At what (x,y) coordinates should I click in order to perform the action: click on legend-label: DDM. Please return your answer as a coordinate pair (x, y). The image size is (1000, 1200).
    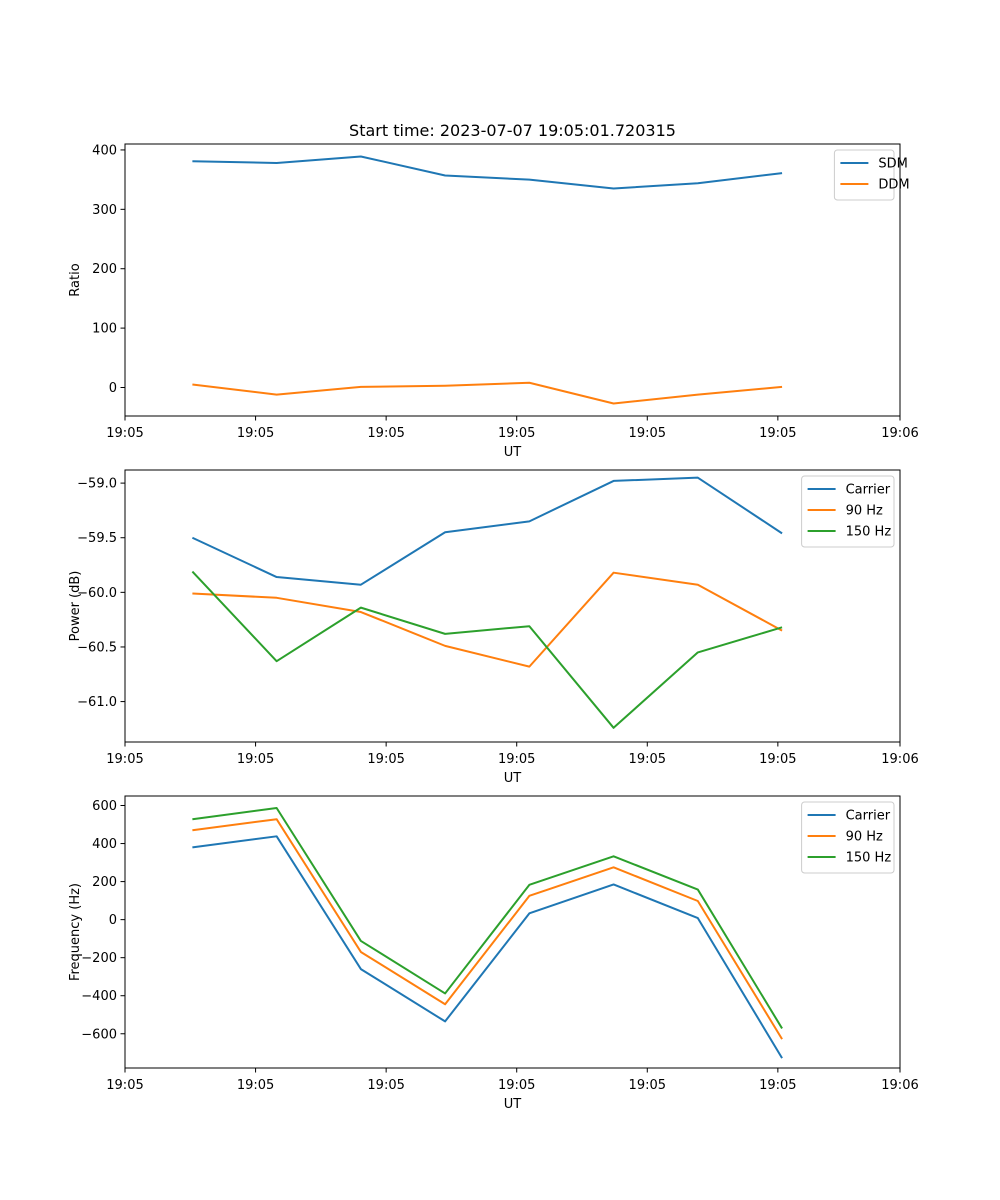
    Looking at the image, I should click on (893, 185).